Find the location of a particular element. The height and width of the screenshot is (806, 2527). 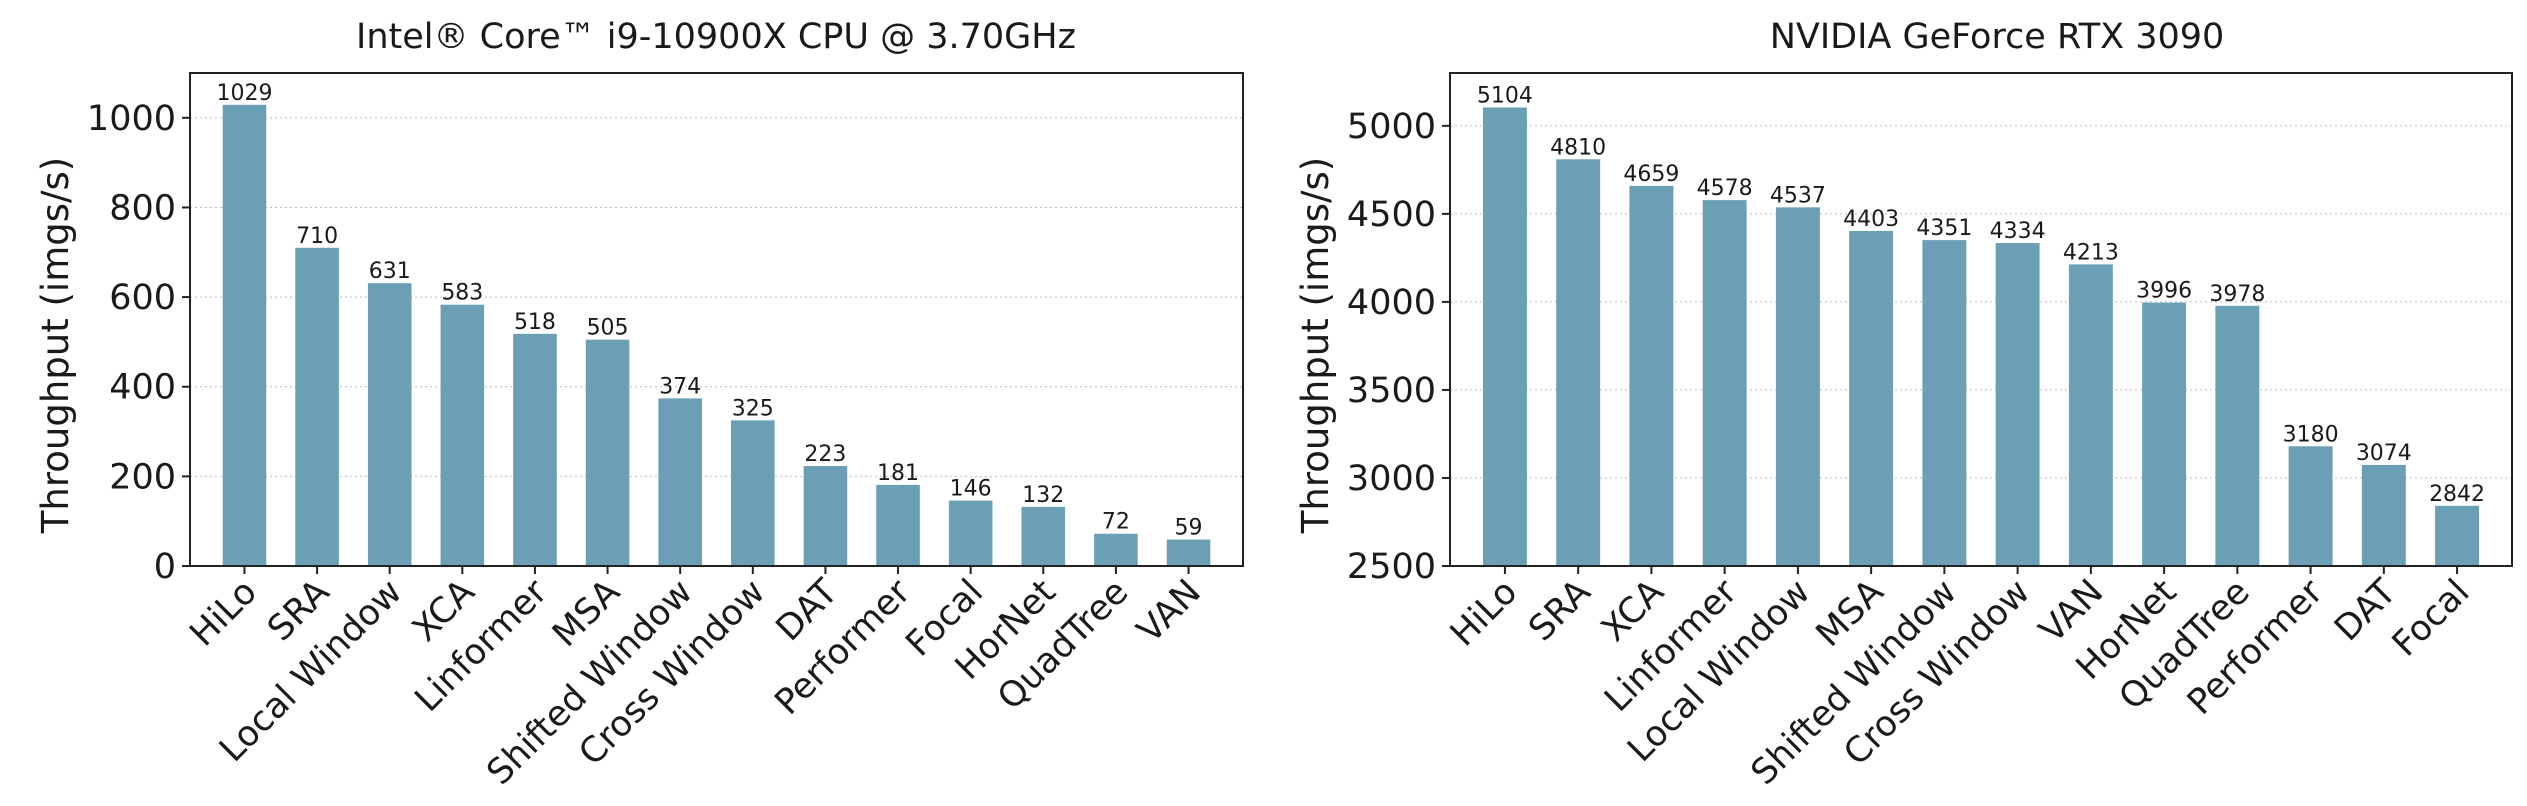

bar-value-label: 4810 is located at coordinates (1578, 147).